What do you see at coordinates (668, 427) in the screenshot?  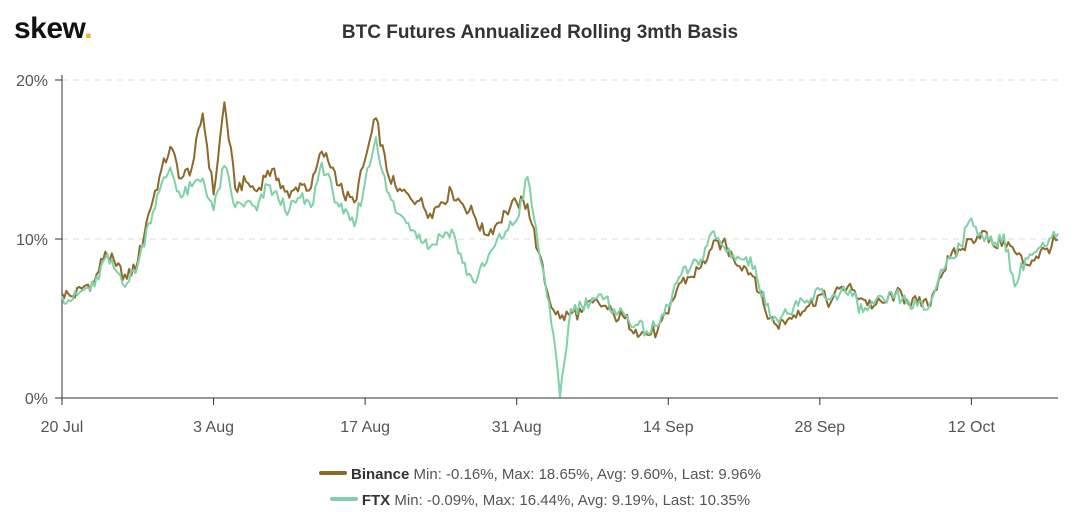 I see `x-tick-label: 14 Sep` at bounding box center [668, 427].